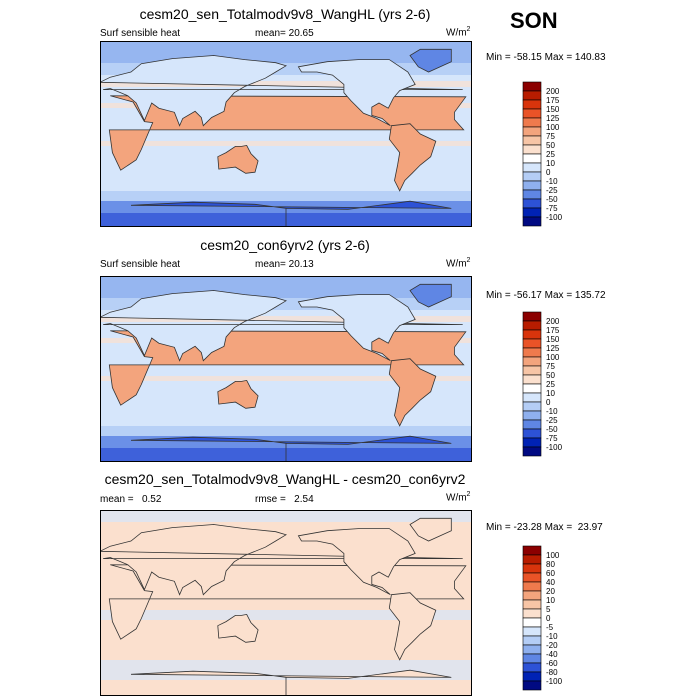  What do you see at coordinates (544, 527) in the screenshot?
I see `panel-3-minmax: Min = -23.28 Max = 23.97` at bounding box center [544, 527].